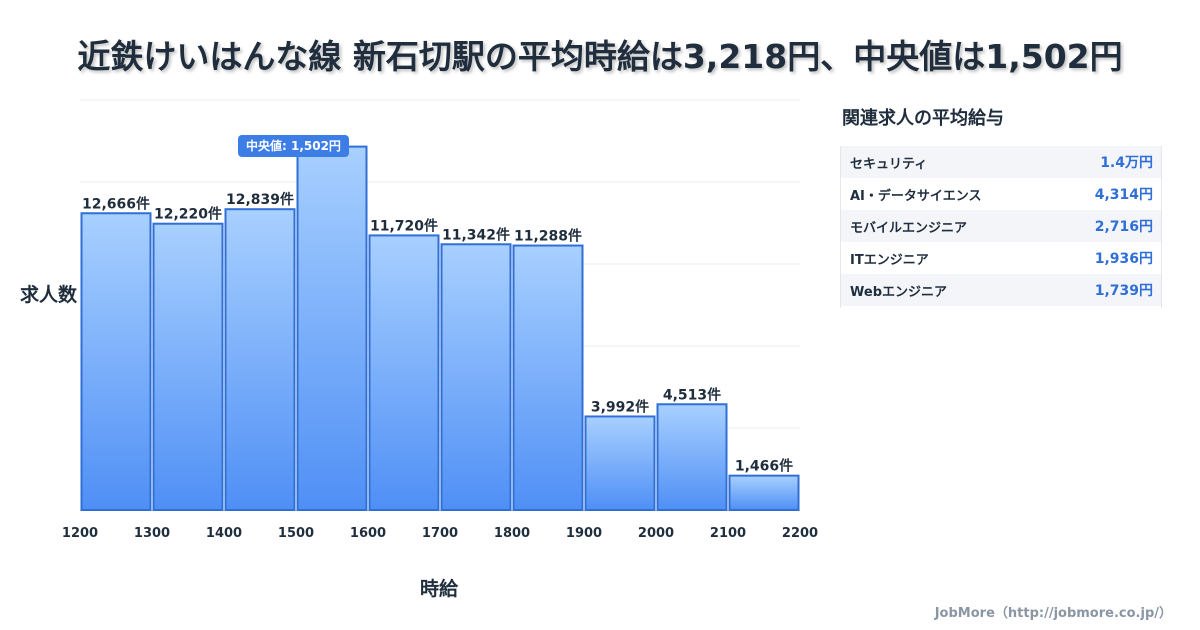 The height and width of the screenshot is (630, 1200). I want to click on related-row-name: モバイルエンジニア, so click(909, 228).